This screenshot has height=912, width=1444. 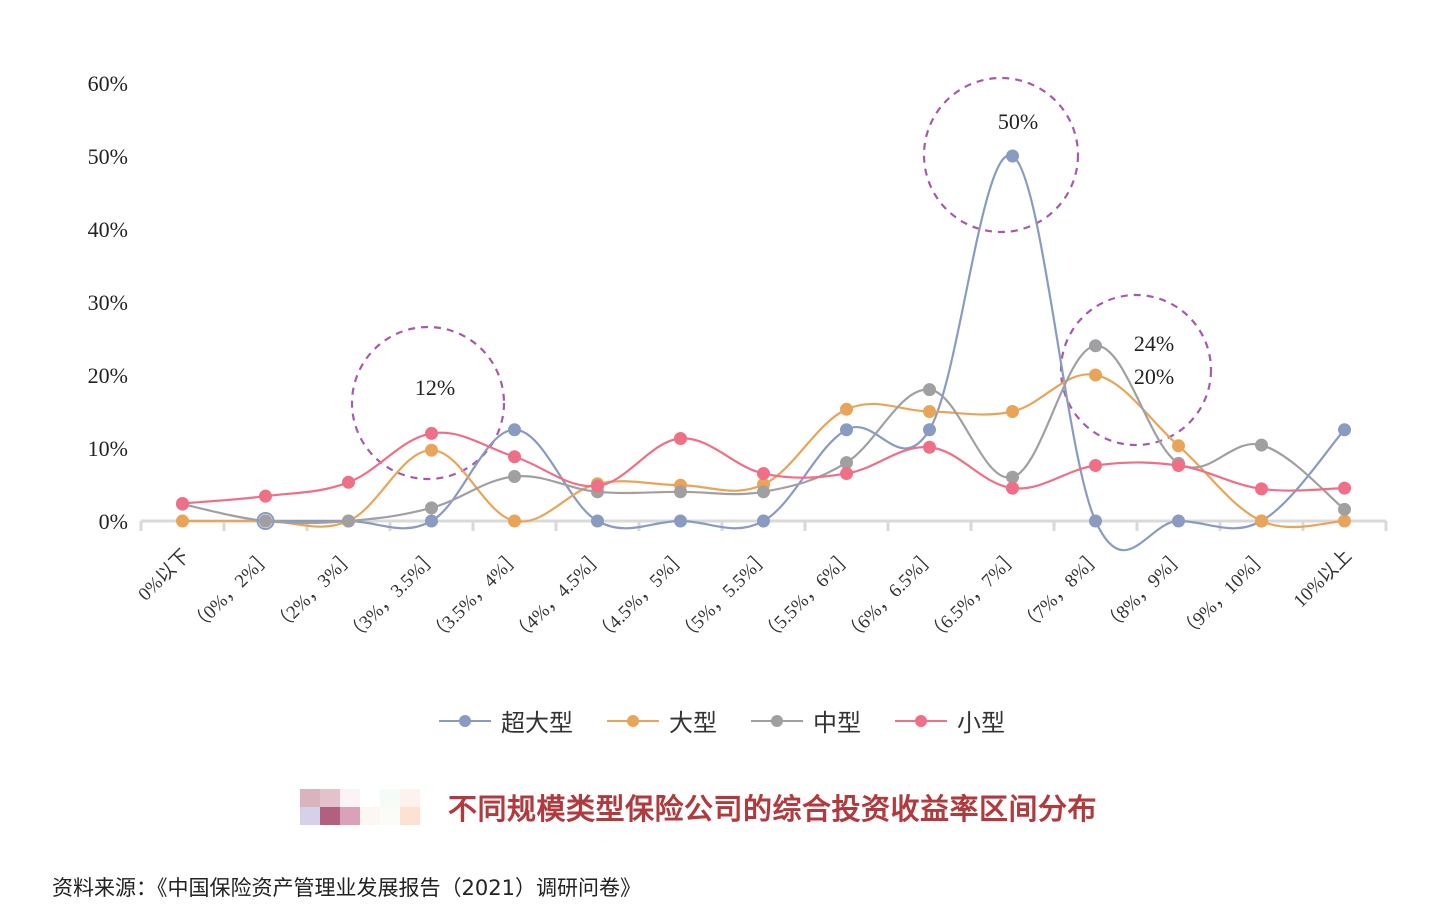 I want to click on legend-item-super-large: 超大型, so click(x=506, y=720).